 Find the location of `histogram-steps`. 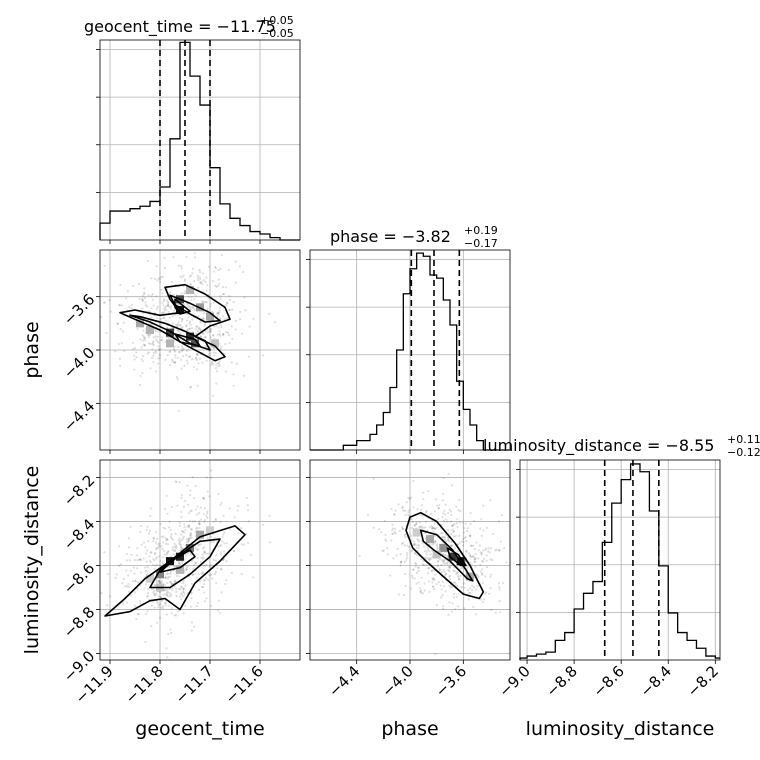

histogram-steps is located at coordinates (619, 561).